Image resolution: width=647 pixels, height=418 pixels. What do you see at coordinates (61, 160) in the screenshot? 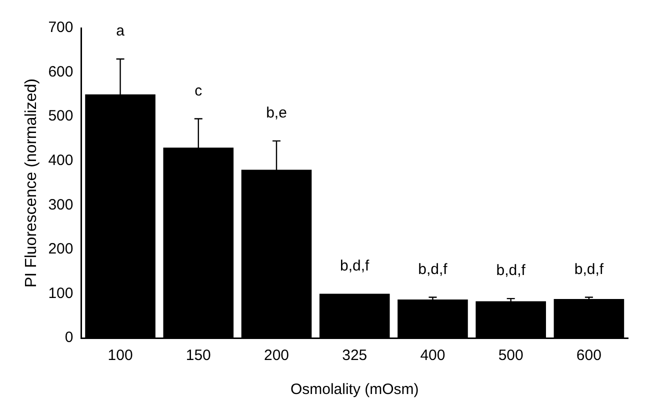
I see `y-tick-label: 400` at bounding box center [61, 160].